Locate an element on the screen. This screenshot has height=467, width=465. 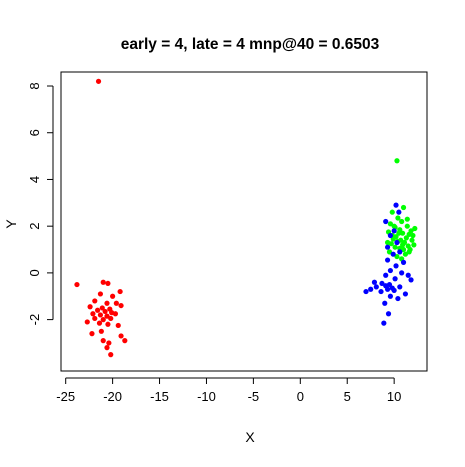
x-tick-label: -5 is located at coordinates (254, 396).